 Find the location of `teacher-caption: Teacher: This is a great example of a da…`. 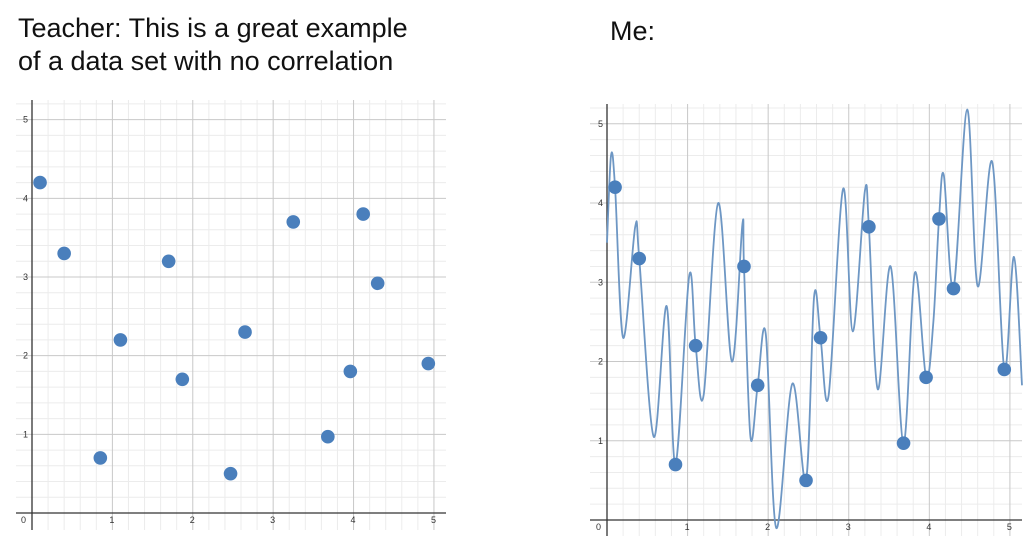

teacher-caption: Teacher: This is a great example of a da… is located at coordinates (248, 45).